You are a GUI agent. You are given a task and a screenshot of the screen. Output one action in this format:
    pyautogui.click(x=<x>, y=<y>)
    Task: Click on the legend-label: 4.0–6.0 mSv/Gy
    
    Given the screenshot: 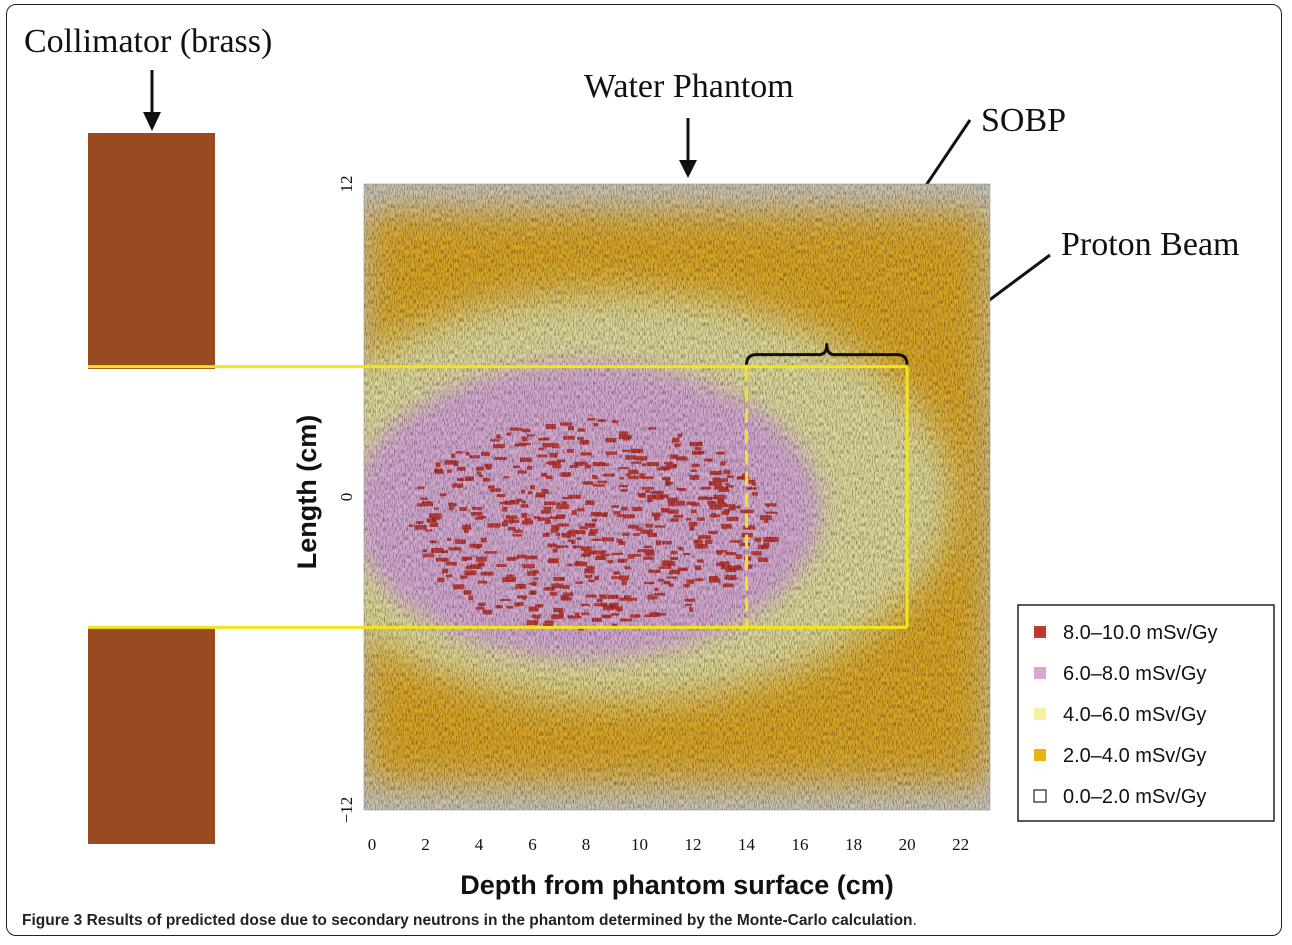 What is the action you would take?
    pyautogui.click(x=1134, y=715)
    